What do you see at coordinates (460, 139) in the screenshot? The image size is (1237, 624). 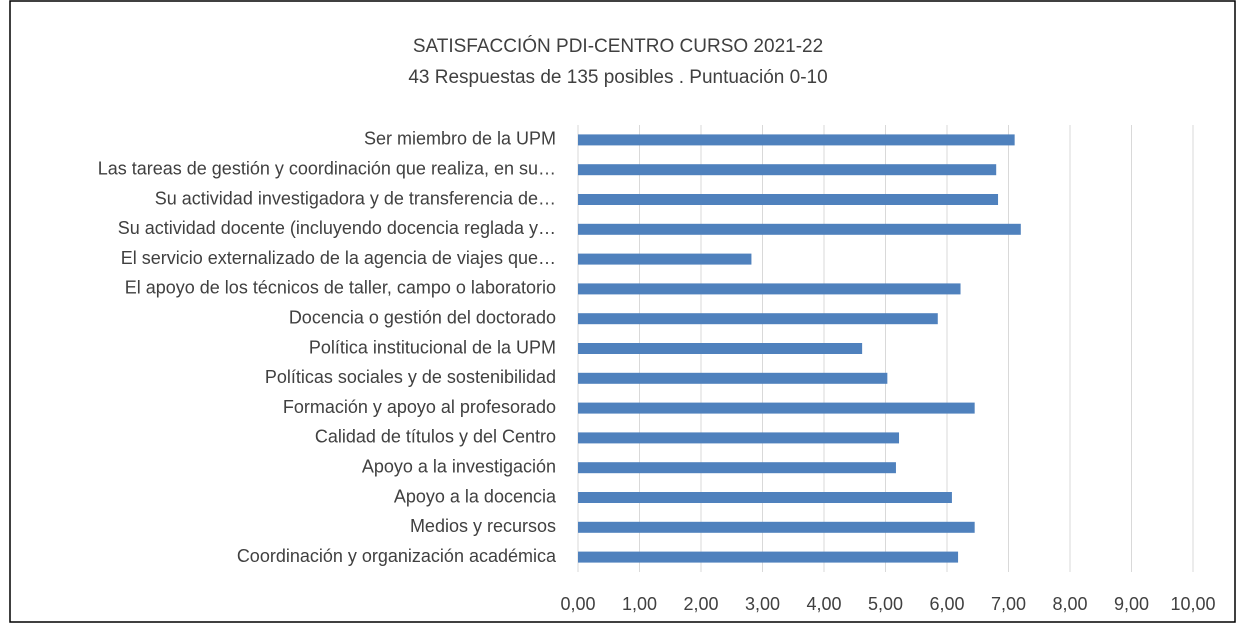 I see `y-tick-label: Ser miembro de la UPM` at bounding box center [460, 139].